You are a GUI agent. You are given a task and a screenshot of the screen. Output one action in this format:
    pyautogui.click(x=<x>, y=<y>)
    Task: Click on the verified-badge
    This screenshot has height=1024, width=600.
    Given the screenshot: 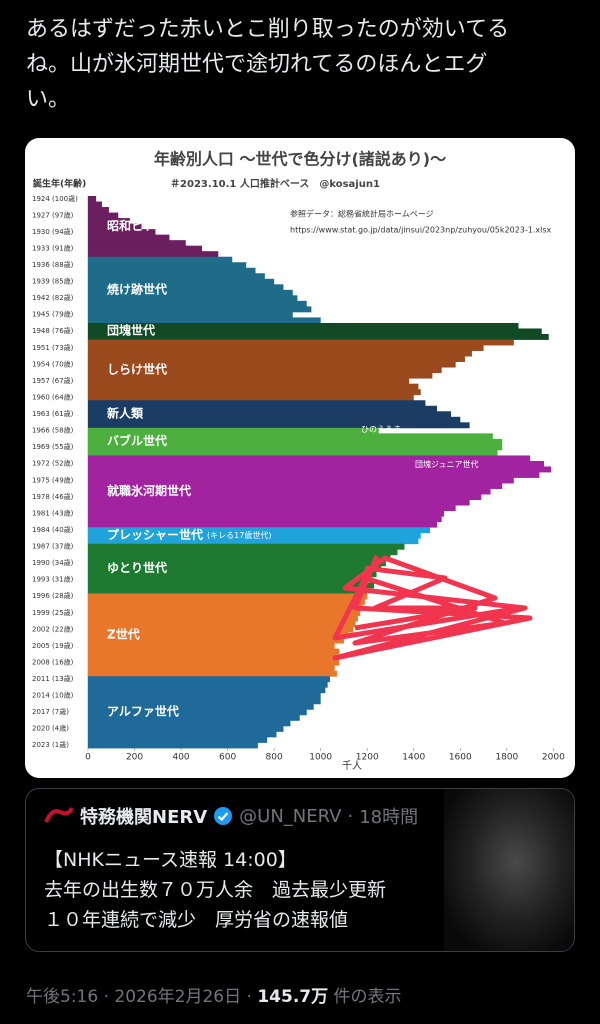 What is the action you would take?
    pyautogui.click(x=223, y=816)
    